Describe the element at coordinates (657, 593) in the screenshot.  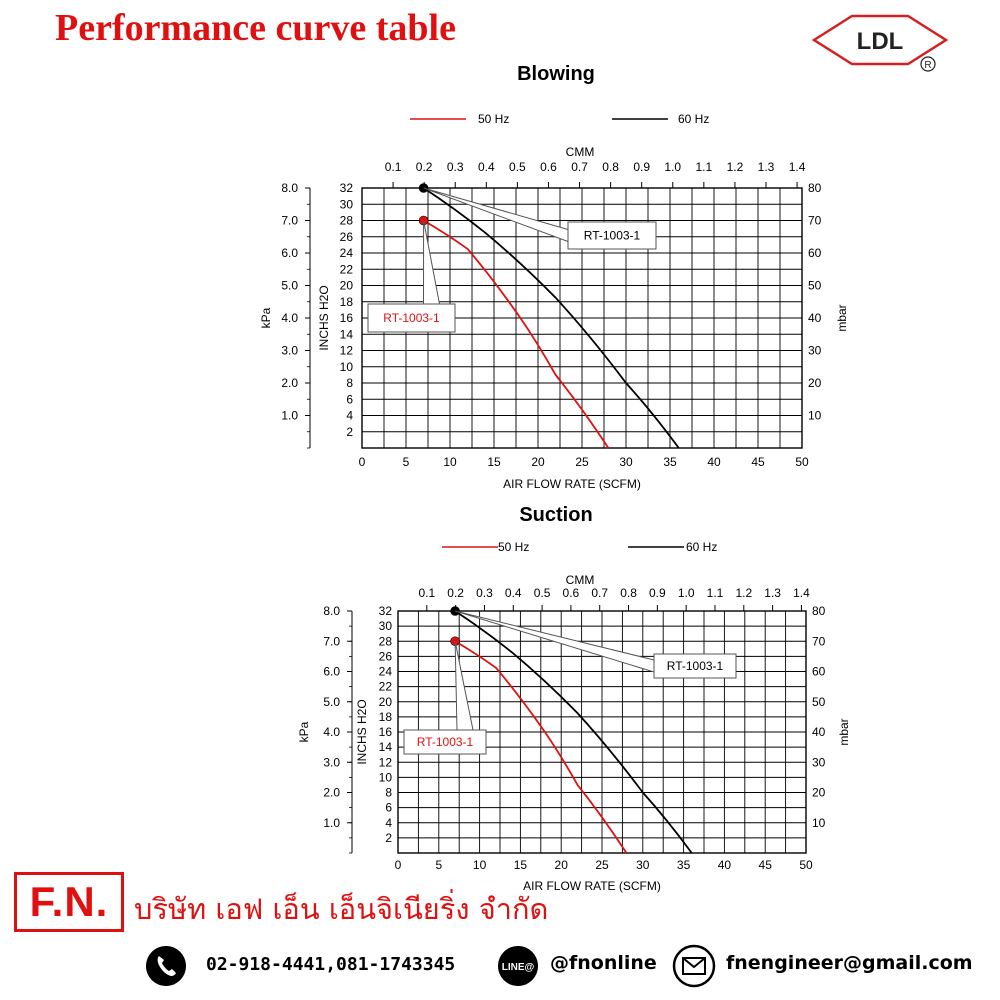
I see `top-tick-label: 0.9` at that location.